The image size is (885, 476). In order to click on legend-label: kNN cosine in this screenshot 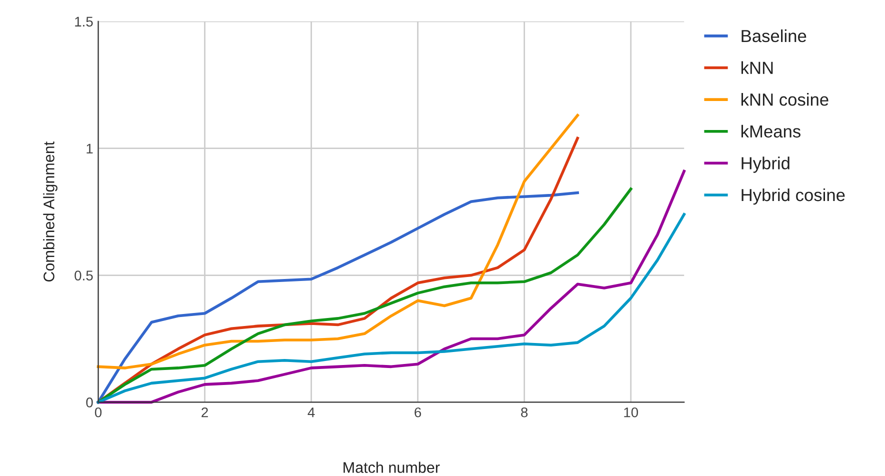, I will do `click(784, 99)`.